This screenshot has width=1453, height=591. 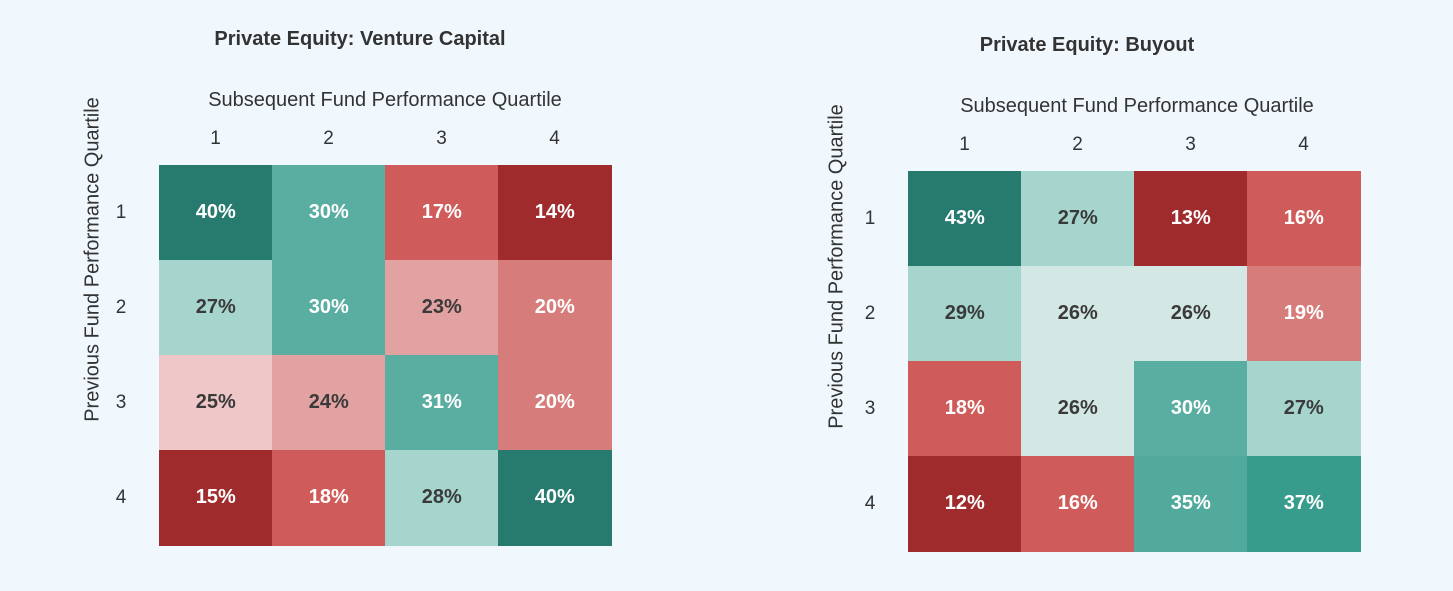 I want to click on heatmap-cell: 25%, so click(x=216, y=403).